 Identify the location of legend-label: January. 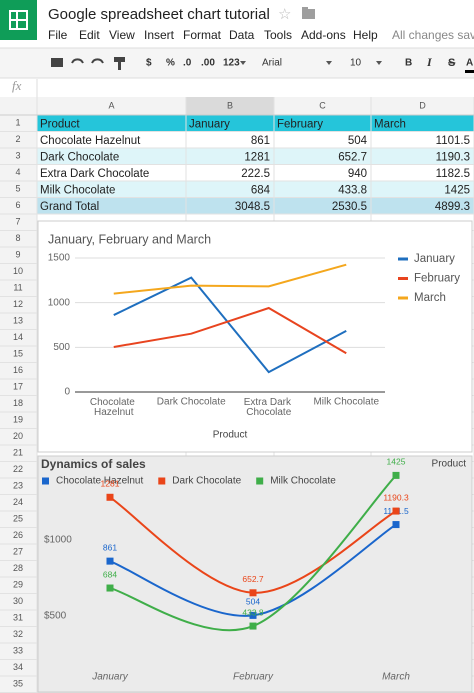
(434, 259).